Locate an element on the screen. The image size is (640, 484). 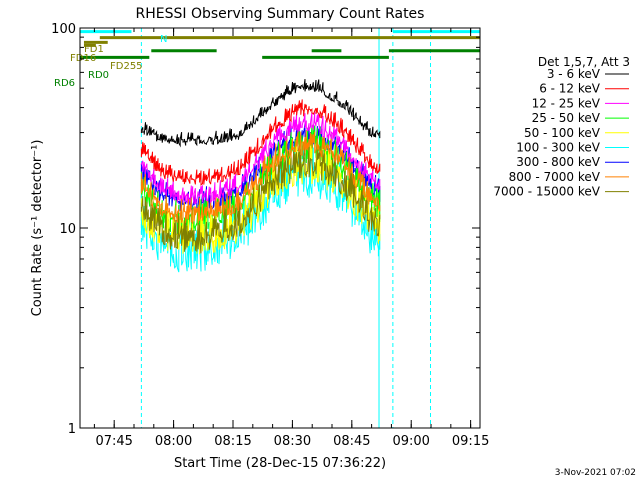
legend-entry-label: 7000 - 15000 keV is located at coordinates (546, 192).